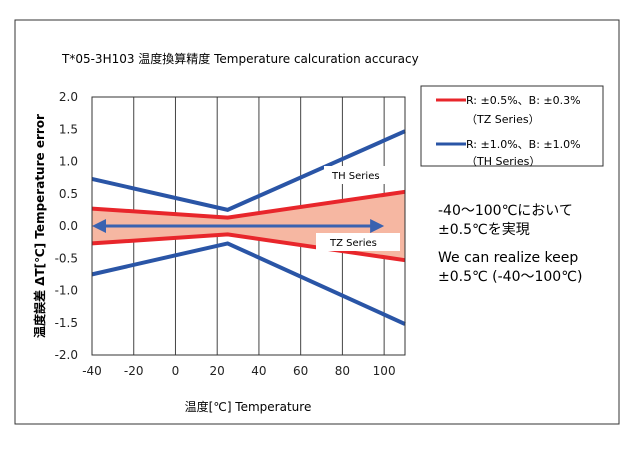 The height and width of the screenshot is (453, 636). I want to click on y-tick-label: 0.0, so click(68, 226).